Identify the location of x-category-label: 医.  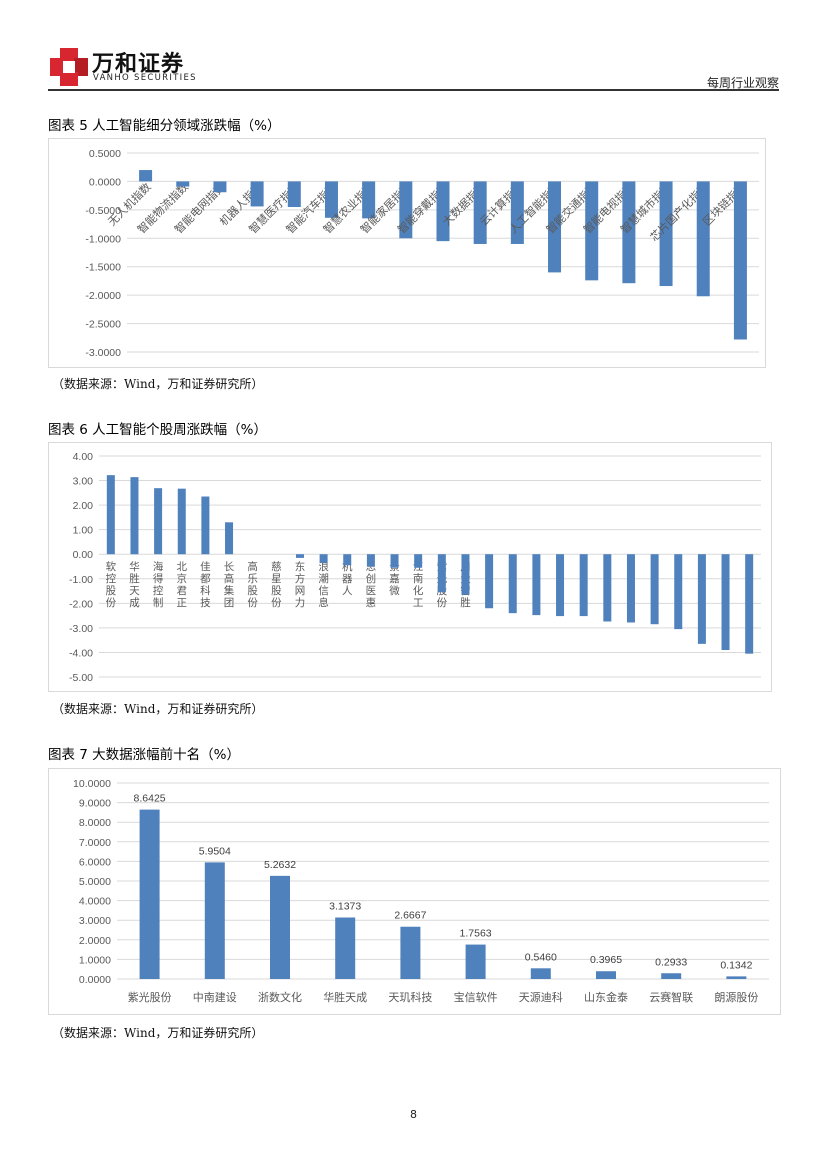
(371, 591).